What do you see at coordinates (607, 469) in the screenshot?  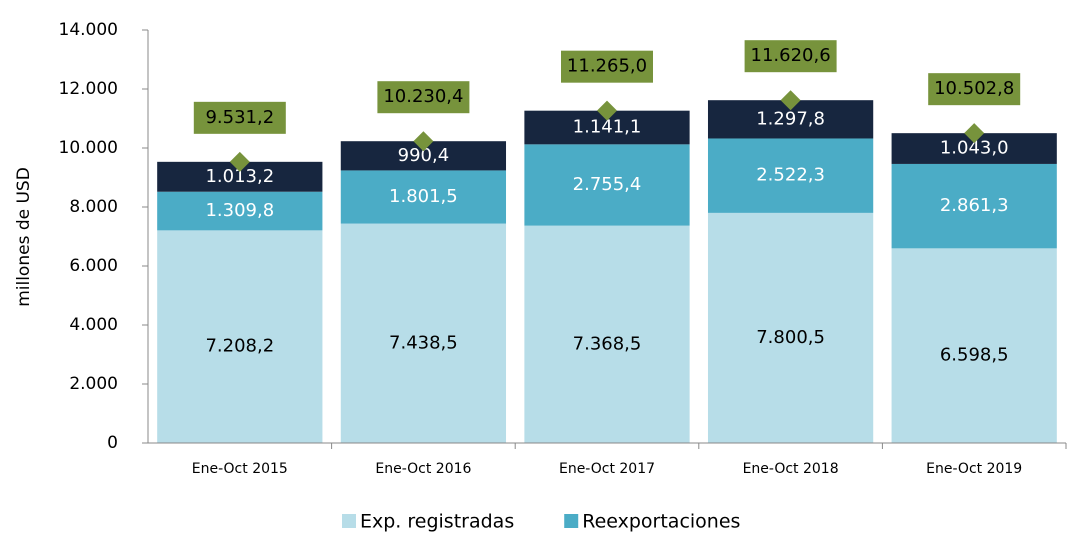 I see `x-tick-label: Ene-Oct 2017` at bounding box center [607, 469].